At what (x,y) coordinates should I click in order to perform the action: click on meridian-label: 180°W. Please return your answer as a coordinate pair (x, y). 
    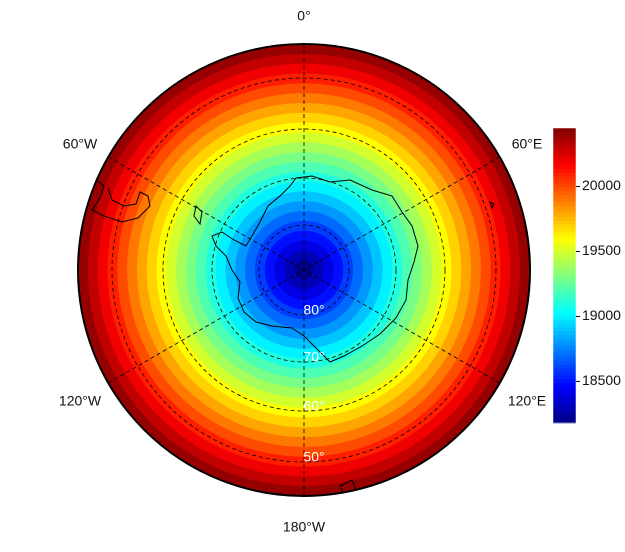
    Looking at the image, I should click on (304, 527).